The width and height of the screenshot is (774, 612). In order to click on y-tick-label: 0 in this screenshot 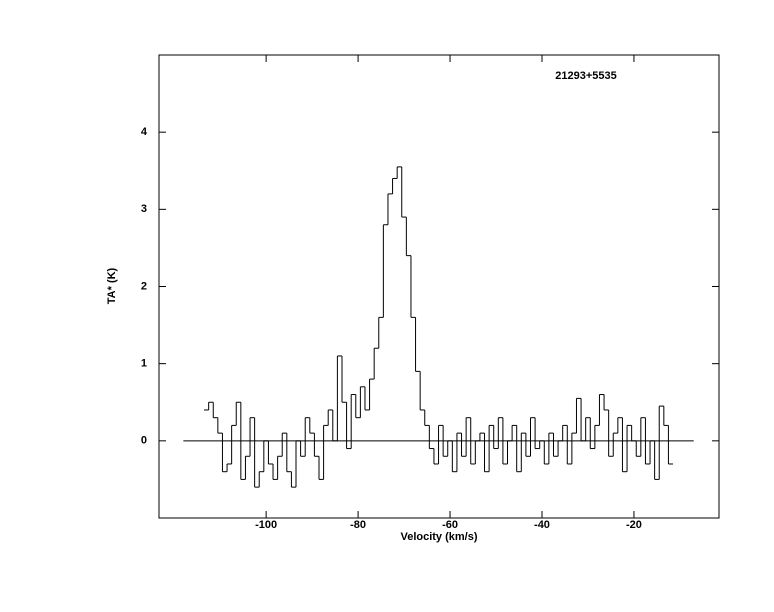, I will do `click(144, 441)`.